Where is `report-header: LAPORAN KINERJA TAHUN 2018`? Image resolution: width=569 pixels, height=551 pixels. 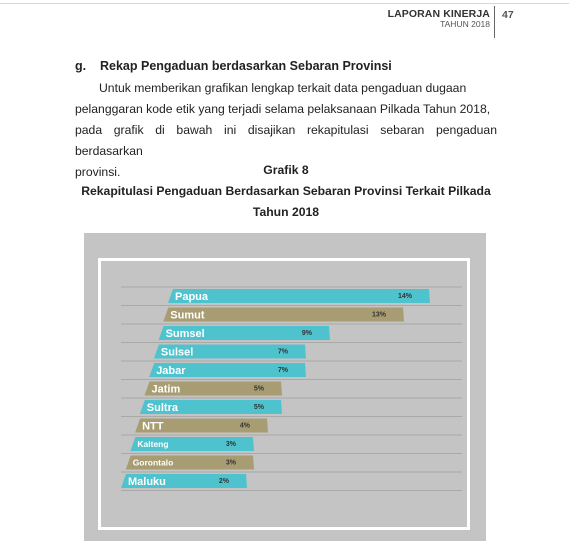 report-header: LAPORAN KINERJA TAHUN 2018 is located at coordinates (438, 19).